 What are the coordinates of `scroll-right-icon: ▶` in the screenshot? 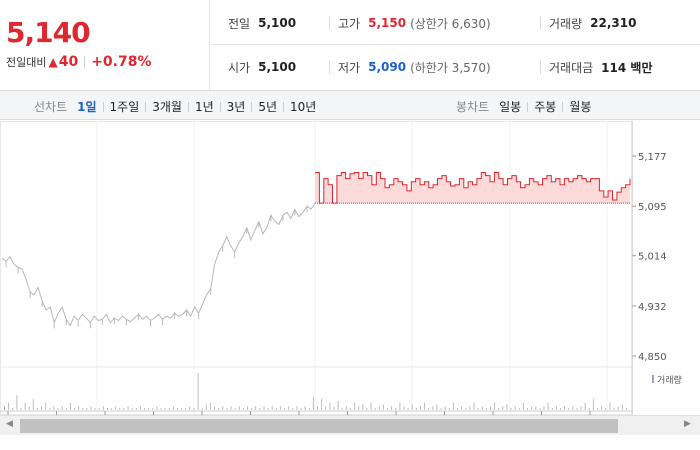 It's located at (687, 424).